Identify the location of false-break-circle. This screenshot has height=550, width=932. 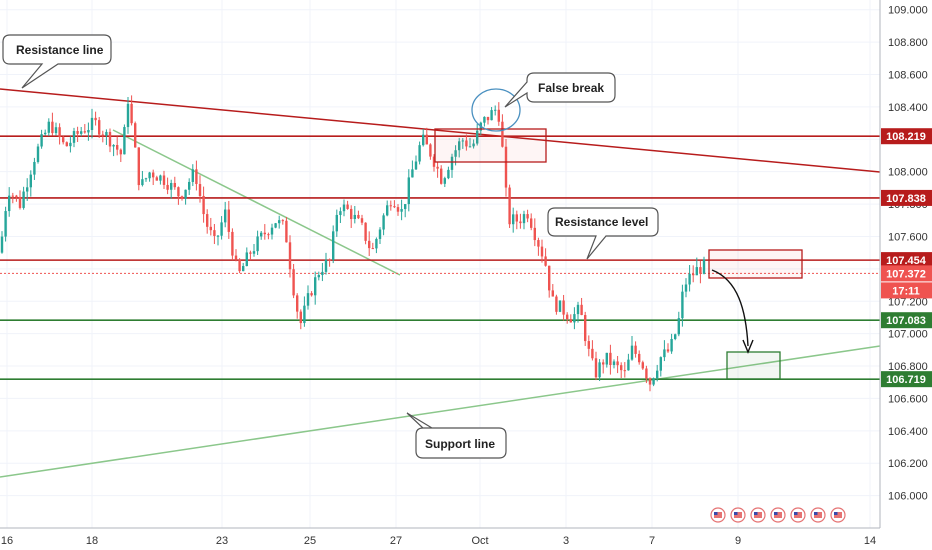
(496, 110).